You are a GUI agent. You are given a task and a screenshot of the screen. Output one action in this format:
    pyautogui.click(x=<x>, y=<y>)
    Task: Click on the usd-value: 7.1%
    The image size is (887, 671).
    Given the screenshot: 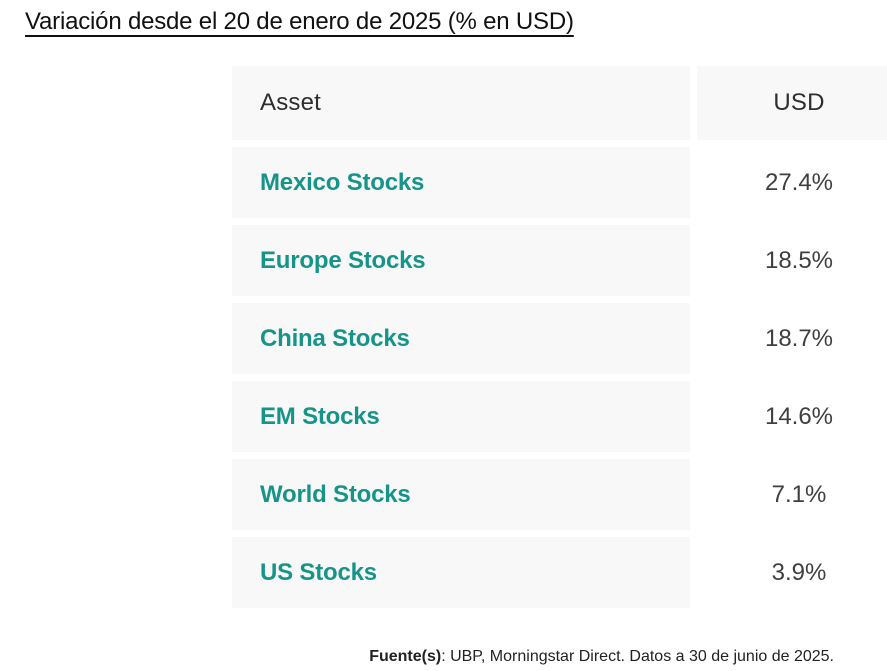 What is the action you would take?
    pyautogui.click(x=799, y=494)
    